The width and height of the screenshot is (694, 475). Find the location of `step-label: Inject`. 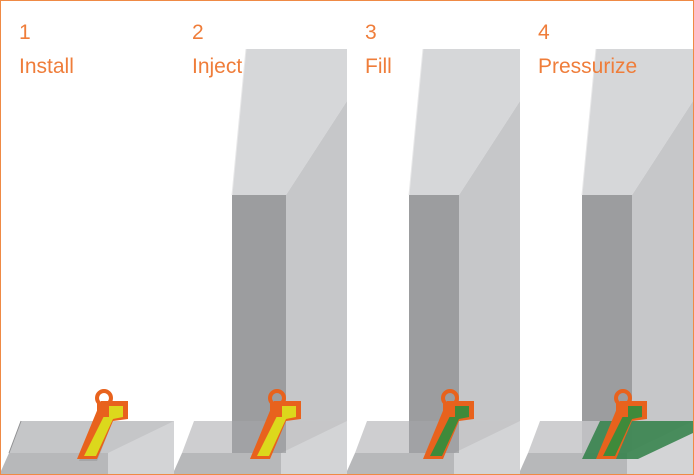

step-label: Inject is located at coordinates (217, 66).